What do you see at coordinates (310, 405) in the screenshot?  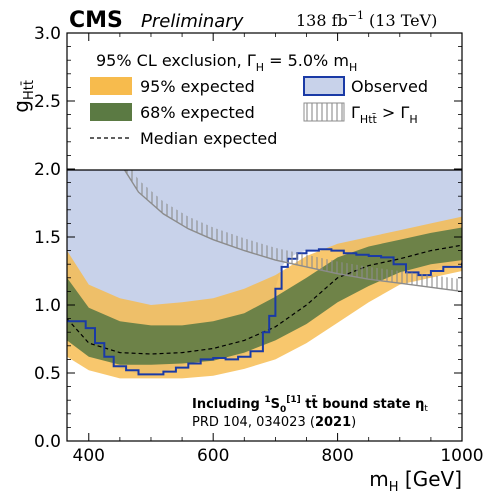 I see `annotation-bound-state: Including 1S0[1] tt̄ bound state ηt` at bounding box center [310, 405].